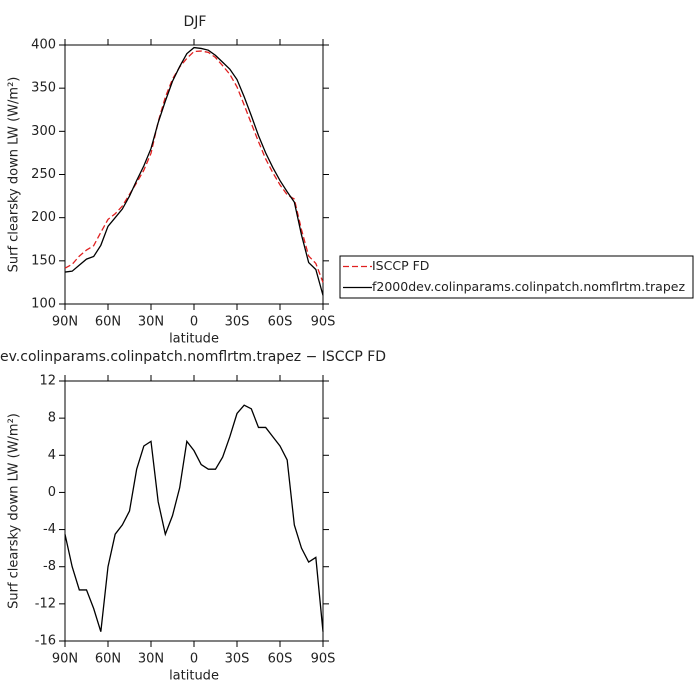  I want to click on y-tick-label: 400, so click(43, 45).